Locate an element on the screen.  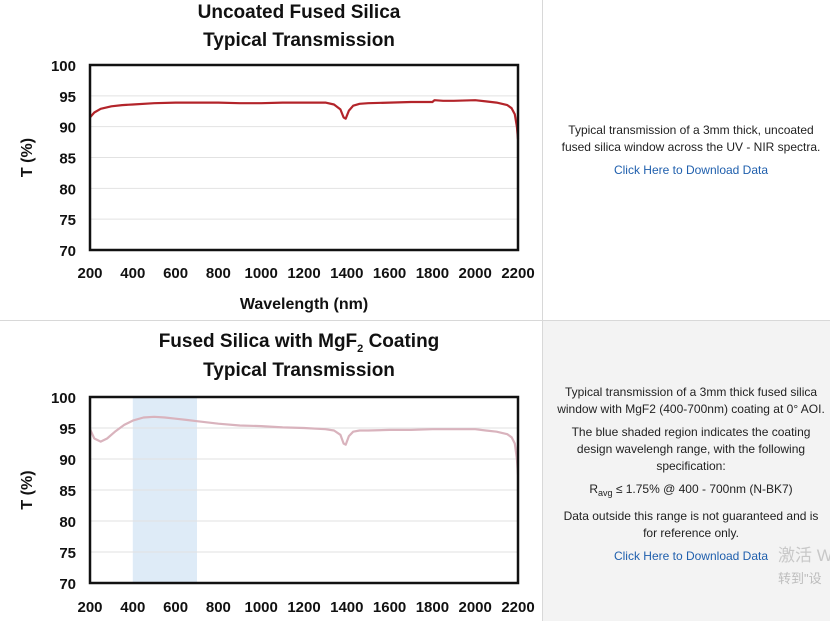
activation-watermark-hint: 转到"设 is located at coordinates (800, 578).